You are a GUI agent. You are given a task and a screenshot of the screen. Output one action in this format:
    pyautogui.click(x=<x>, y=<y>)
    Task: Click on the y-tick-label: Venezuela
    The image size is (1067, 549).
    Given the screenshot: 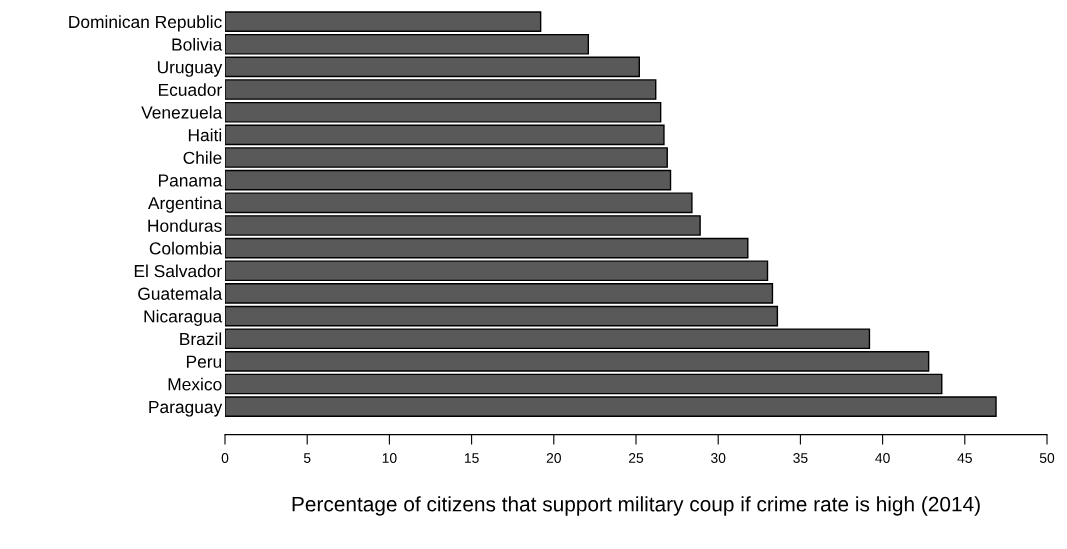 What is the action you would take?
    pyautogui.click(x=182, y=112)
    